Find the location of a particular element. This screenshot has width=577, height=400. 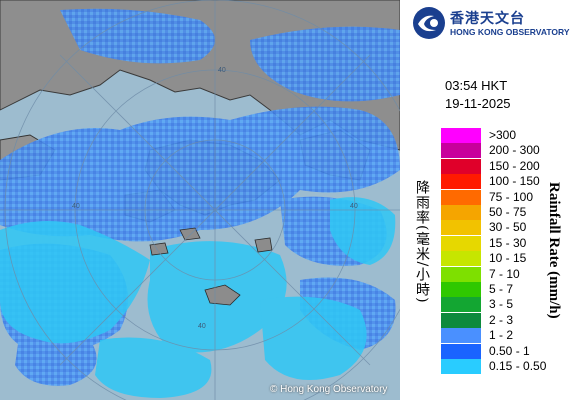

legend-item: 0.50 - 1 is located at coordinates (509, 351).